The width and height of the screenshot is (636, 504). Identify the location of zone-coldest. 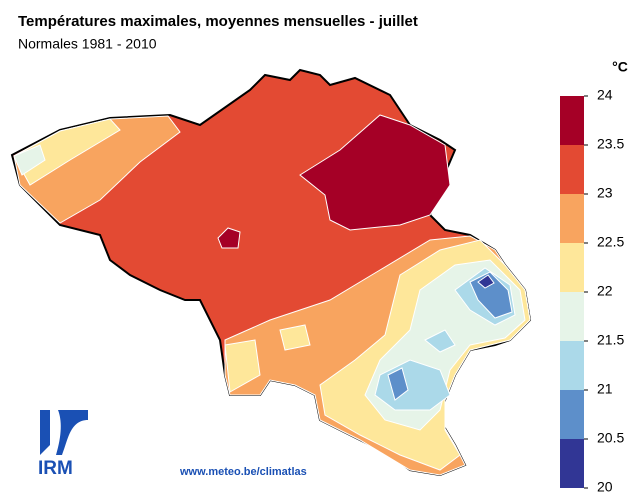
(486, 281).